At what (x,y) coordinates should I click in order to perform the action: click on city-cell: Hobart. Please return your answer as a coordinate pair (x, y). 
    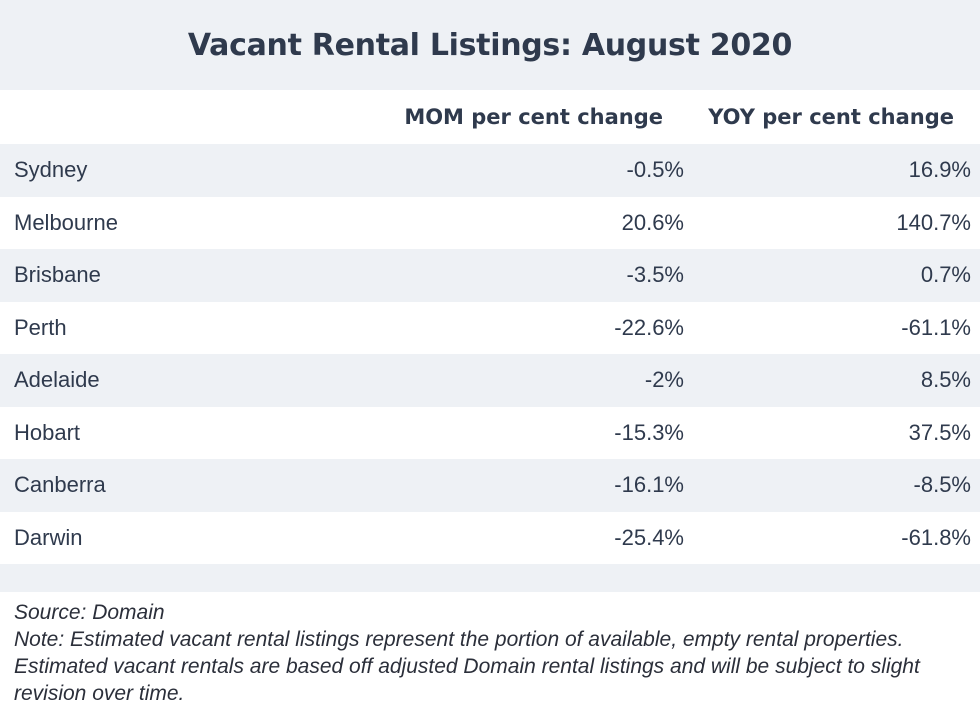
    Looking at the image, I should click on (47, 432).